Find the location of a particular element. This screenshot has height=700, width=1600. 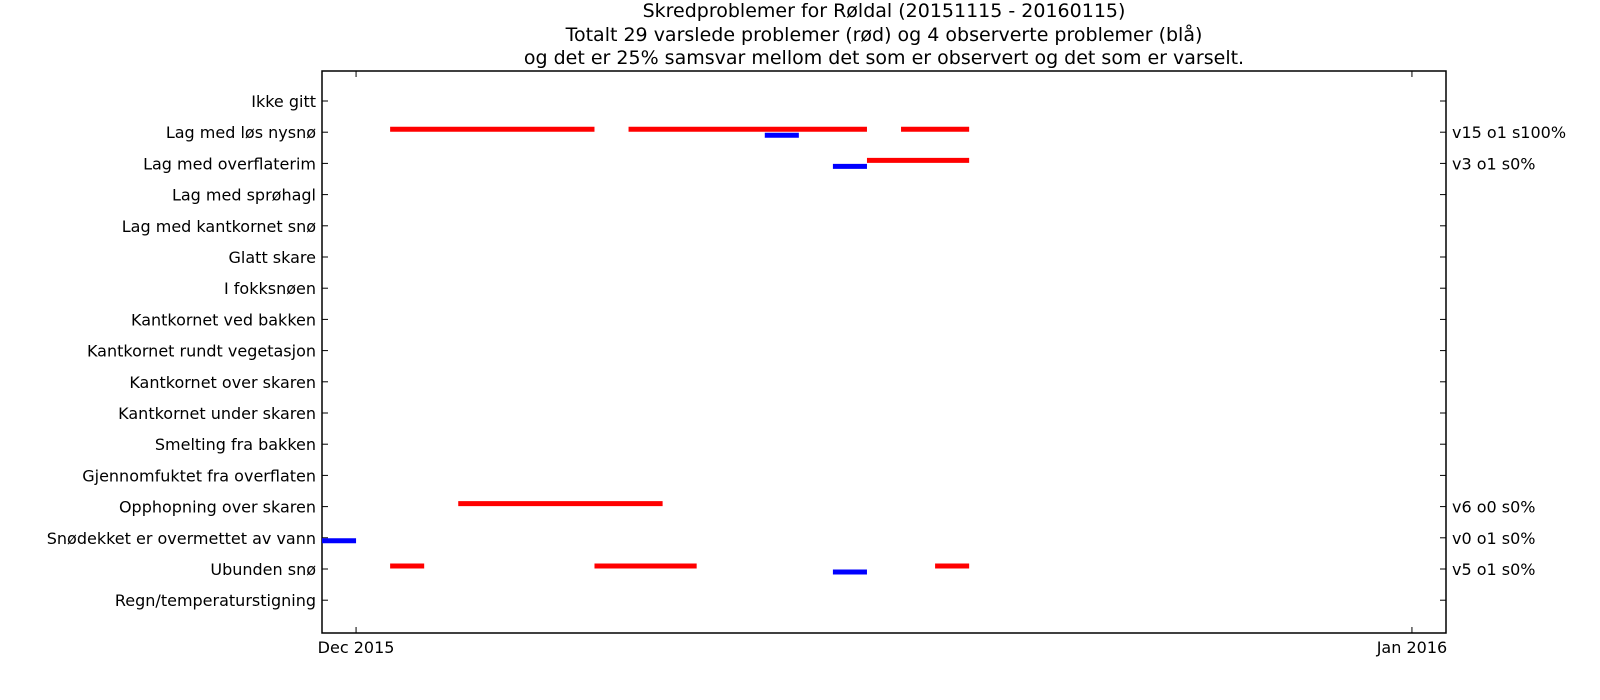

category-label: Lag med sprøhagl is located at coordinates (244, 195).